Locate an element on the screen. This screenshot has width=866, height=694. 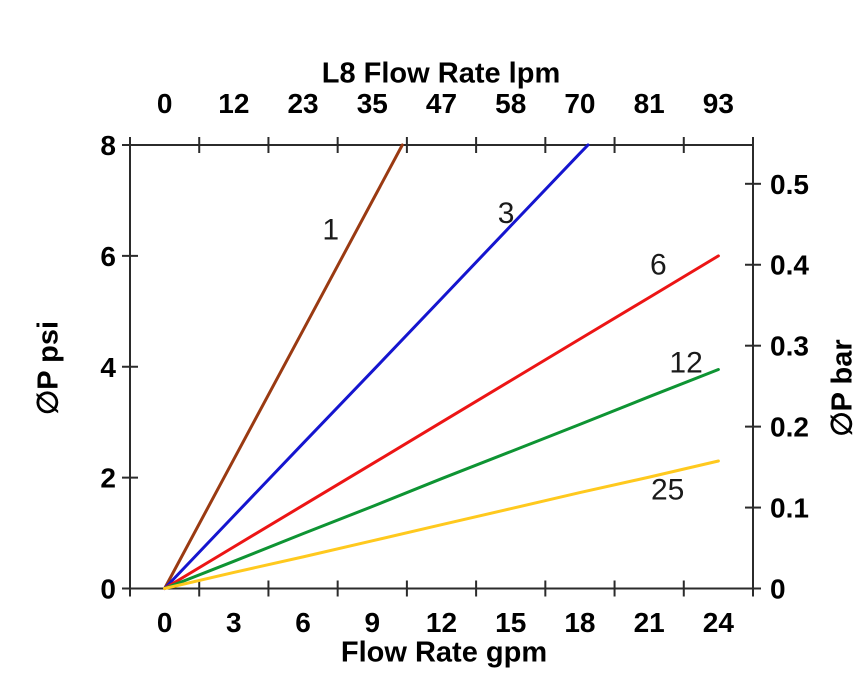
left-tick-label: 6 is located at coordinates (108, 256).